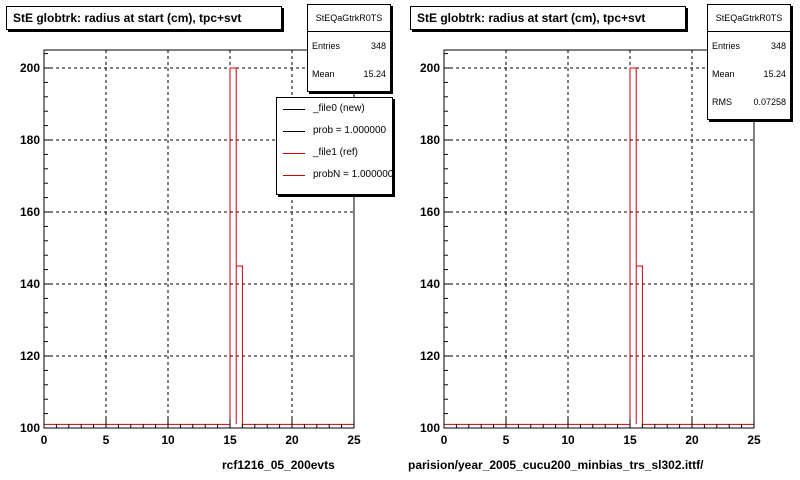 This screenshot has height=480, width=800. Describe the element at coordinates (353, 174) in the screenshot. I see `legend-label: probN = 1.000000` at that location.